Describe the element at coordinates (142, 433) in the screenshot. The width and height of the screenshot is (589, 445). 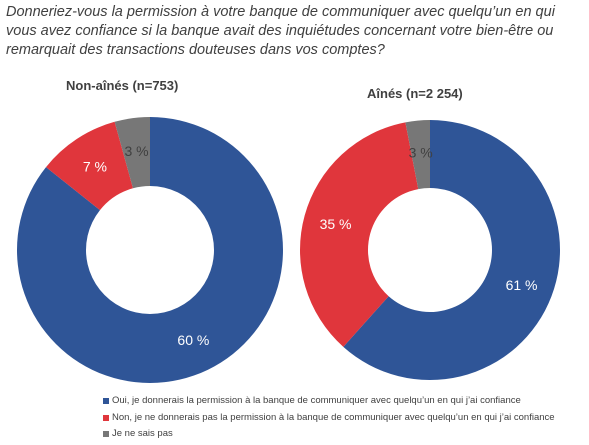
I see `legend-label-nsp: Je ne sais pas` at that location.